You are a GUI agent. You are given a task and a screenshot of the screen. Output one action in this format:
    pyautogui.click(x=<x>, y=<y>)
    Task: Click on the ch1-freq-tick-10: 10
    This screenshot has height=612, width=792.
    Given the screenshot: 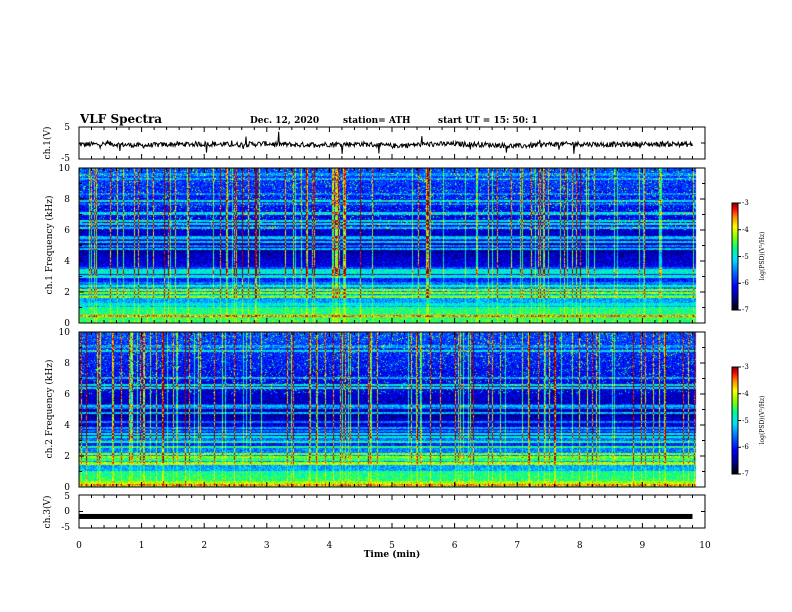 What is the action you would take?
    pyautogui.click(x=65, y=169)
    